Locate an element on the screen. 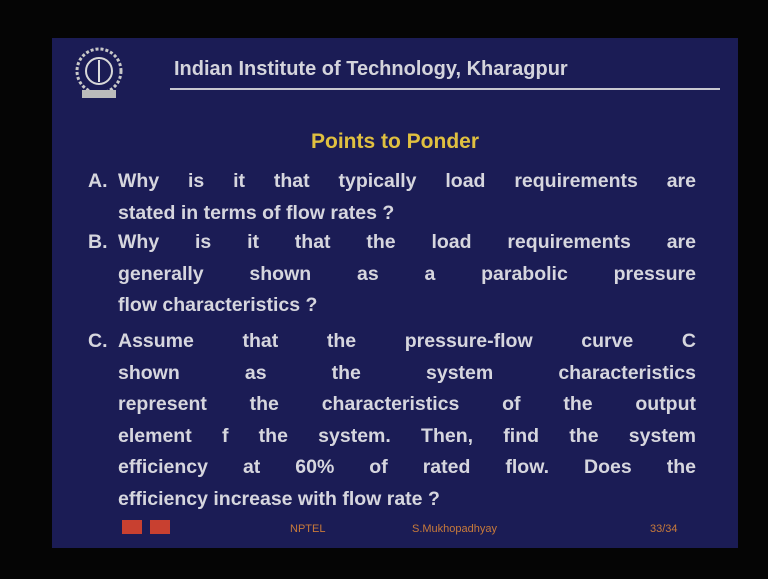 The height and width of the screenshot is (579, 768). item-line: Assume that the pressure-flow curve C is located at coordinates (407, 341).